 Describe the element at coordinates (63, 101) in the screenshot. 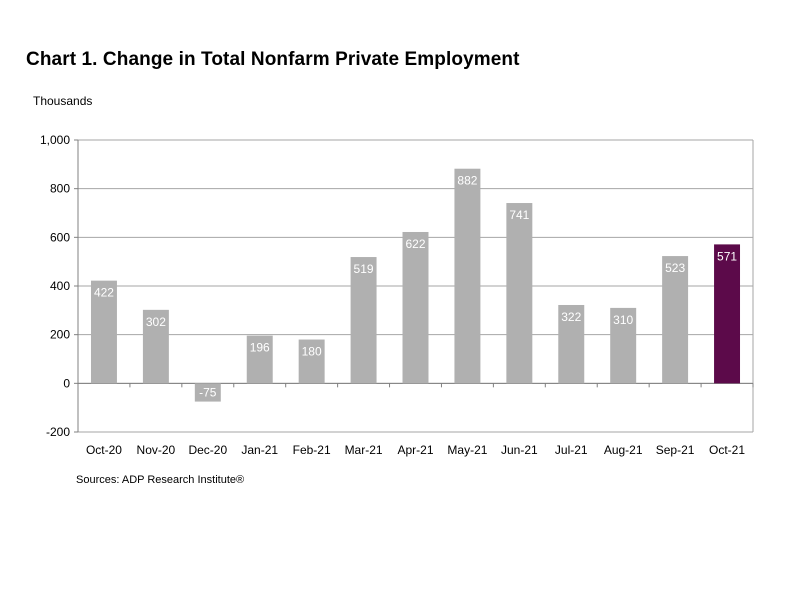

I see `y-axis-unit-label: Thousands` at that location.